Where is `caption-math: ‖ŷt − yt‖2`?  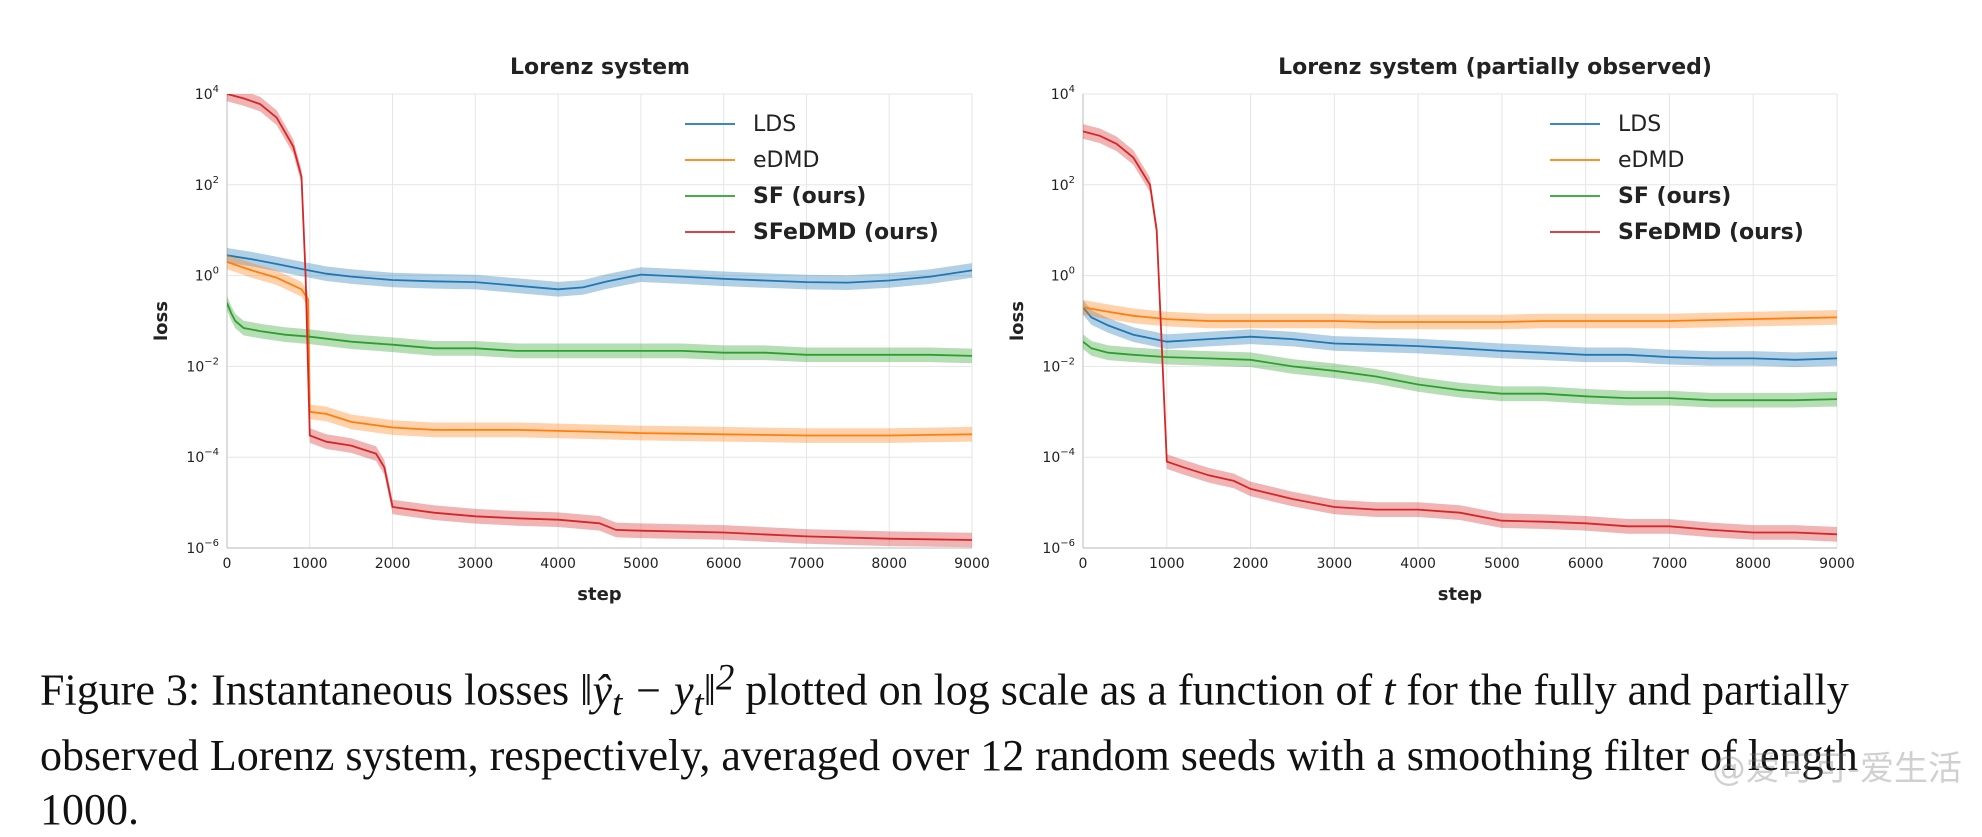 caption-math: ‖ŷt − yt‖2 is located at coordinates (657, 689).